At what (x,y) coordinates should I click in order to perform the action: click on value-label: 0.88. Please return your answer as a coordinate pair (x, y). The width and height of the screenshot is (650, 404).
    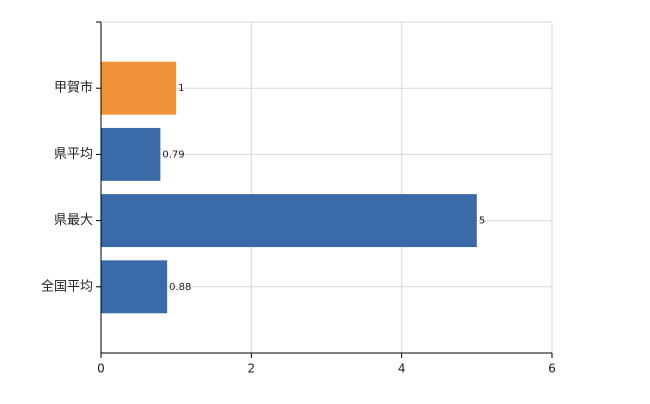
    Looking at the image, I should click on (180, 287).